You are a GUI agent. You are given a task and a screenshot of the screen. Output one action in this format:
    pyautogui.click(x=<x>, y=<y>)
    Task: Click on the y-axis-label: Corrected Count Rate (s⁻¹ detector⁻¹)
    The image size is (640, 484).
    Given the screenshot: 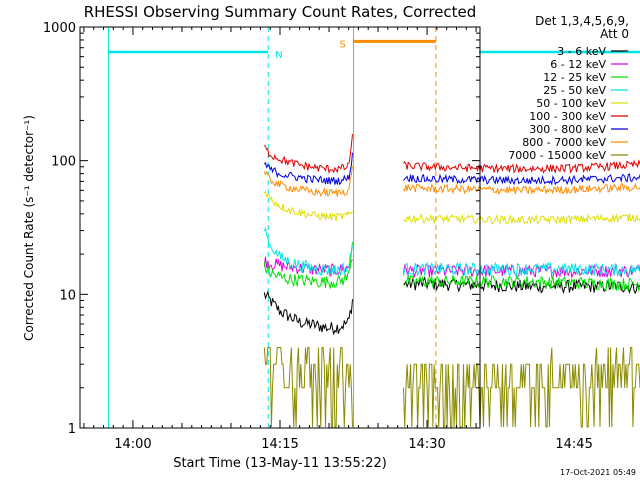 What is the action you would take?
    pyautogui.click(x=29, y=228)
    